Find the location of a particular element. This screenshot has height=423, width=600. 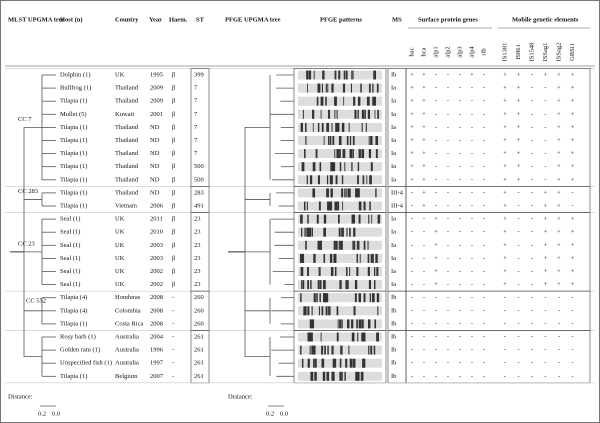

cluster-label: CC 23 is located at coordinates (26, 243).